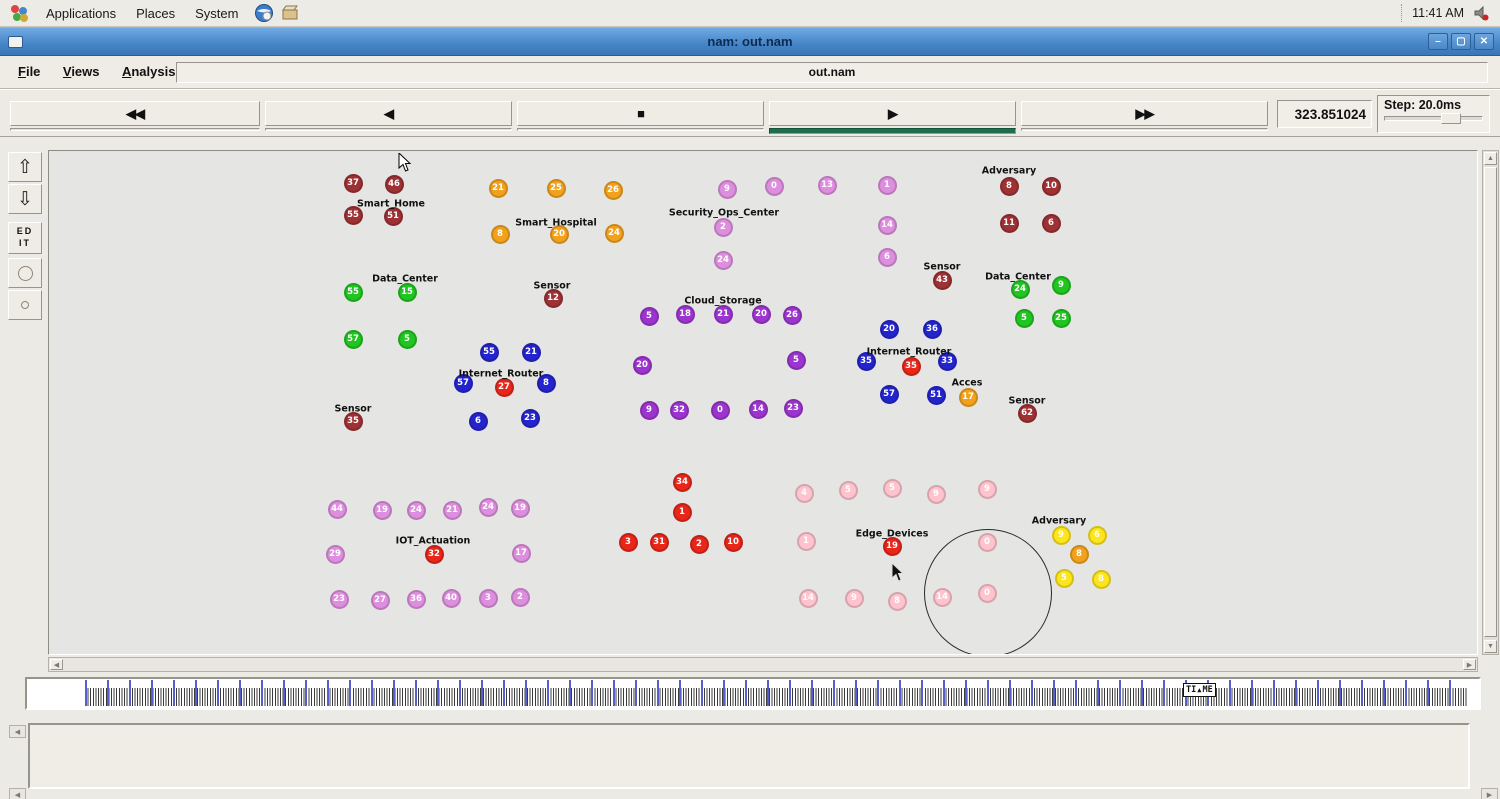  Describe the element at coordinates (504, 387) in the screenshot. I see `node-27: 27` at that location.